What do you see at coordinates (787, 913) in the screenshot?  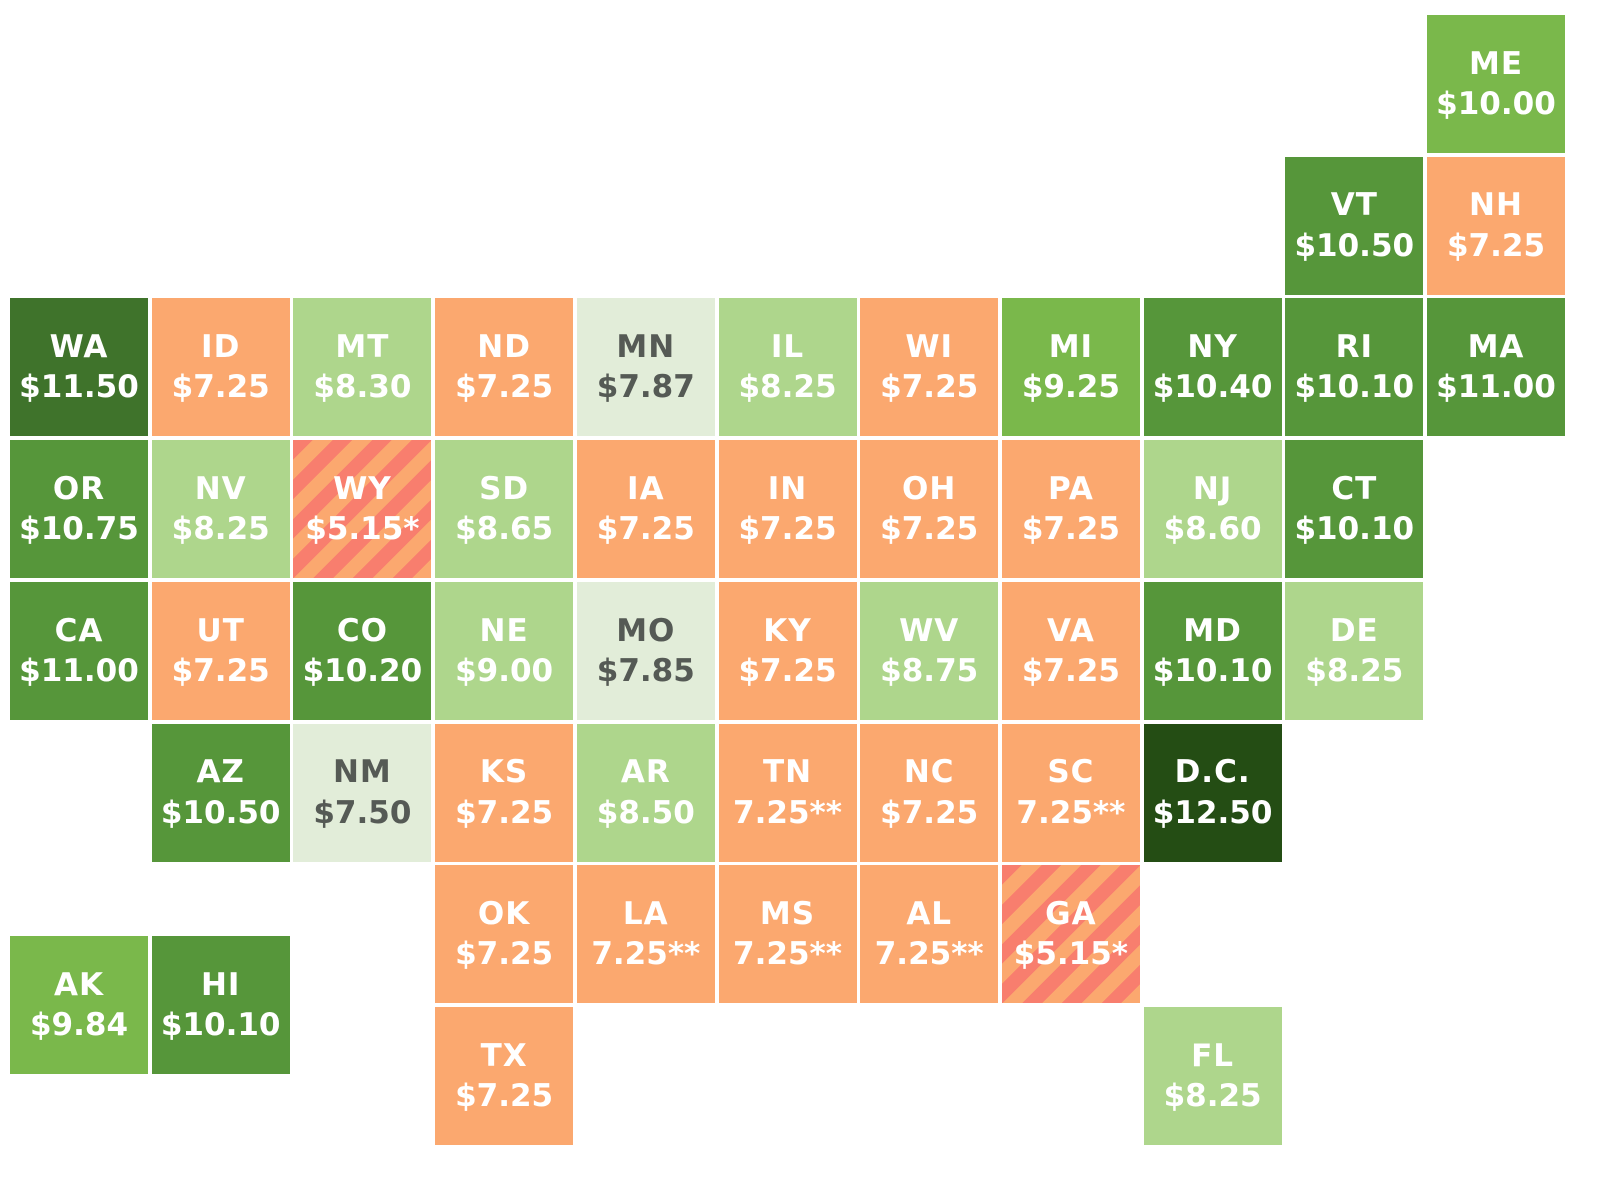 I see `state-abbr: MS` at bounding box center [787, 913].